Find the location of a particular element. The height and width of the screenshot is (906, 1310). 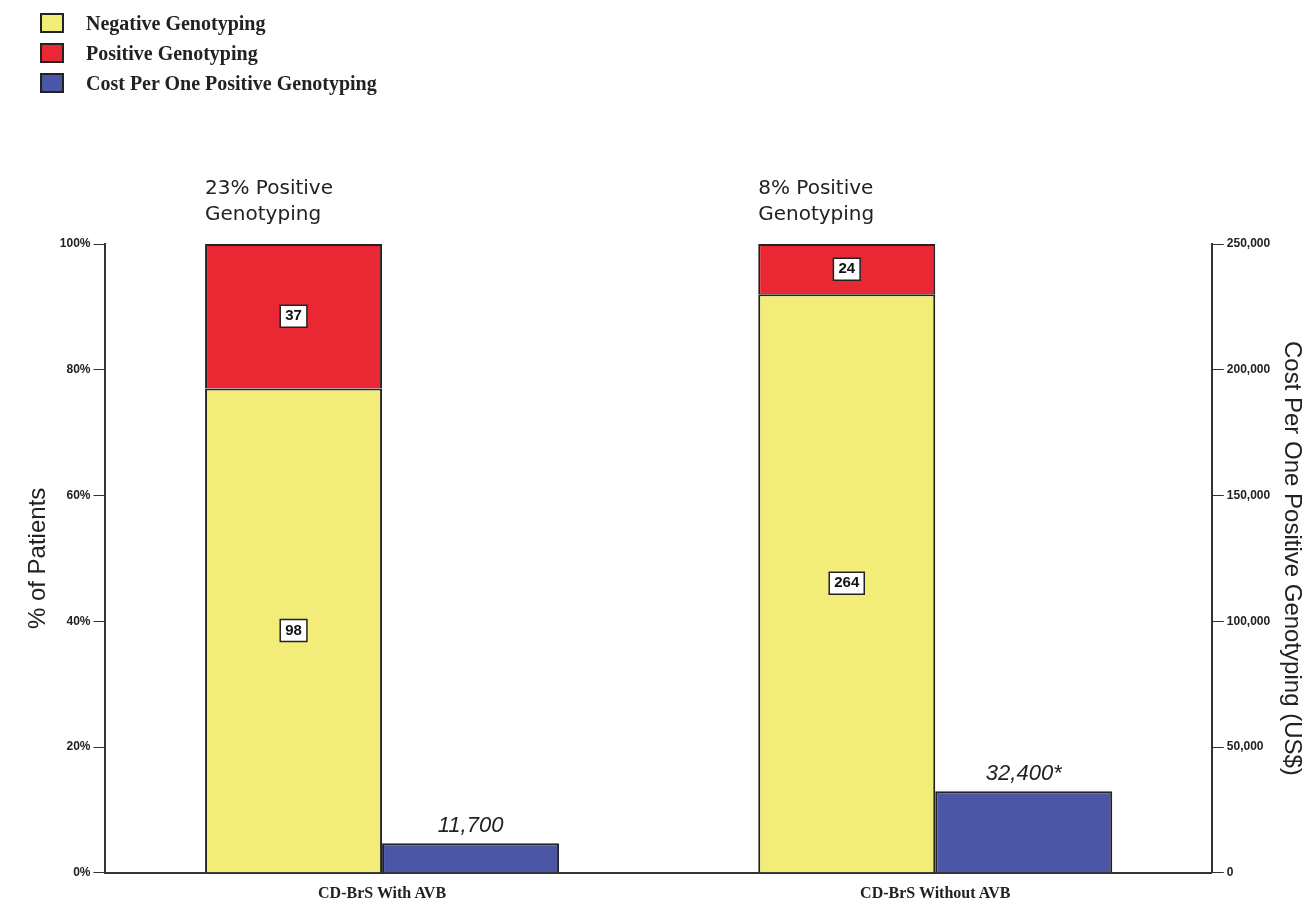

annotation: 264 is located at coordinates (847, 582).